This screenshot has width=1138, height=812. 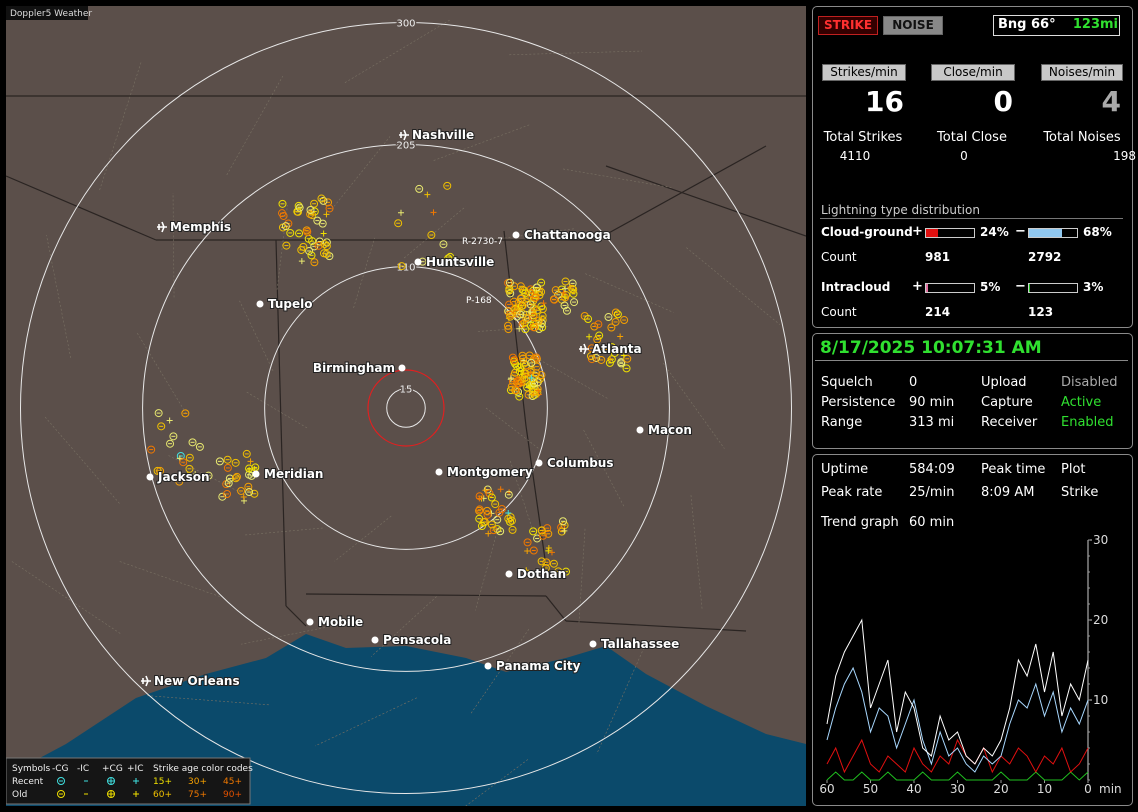 What do you see at coordinates (136, 781) in the screenshot?
I see `legend-symbol` at bounding box center [136, 781].